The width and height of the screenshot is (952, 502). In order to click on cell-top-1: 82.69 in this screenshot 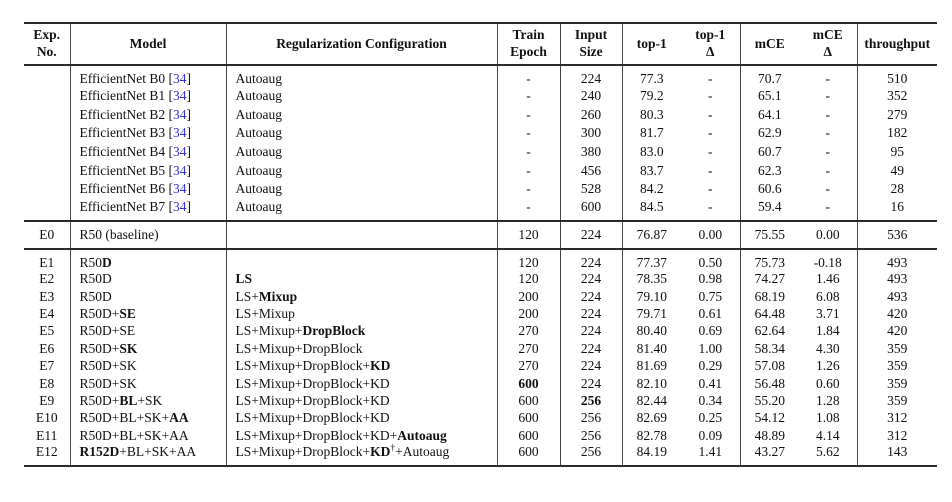, I will do `click(651, 418)`.